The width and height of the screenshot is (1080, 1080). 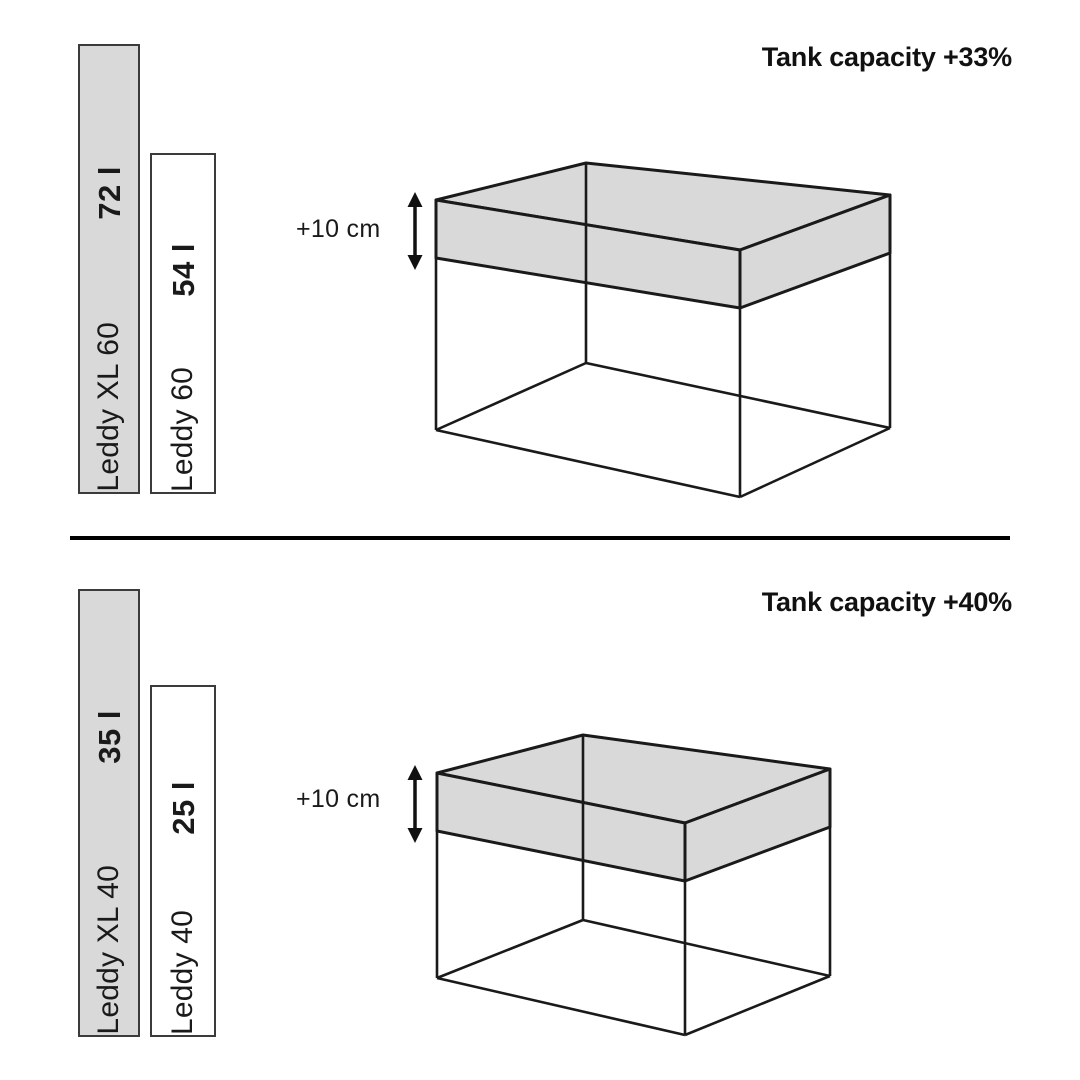 I want to click on height-arrow-icon-top, so click(x=415, y=231).